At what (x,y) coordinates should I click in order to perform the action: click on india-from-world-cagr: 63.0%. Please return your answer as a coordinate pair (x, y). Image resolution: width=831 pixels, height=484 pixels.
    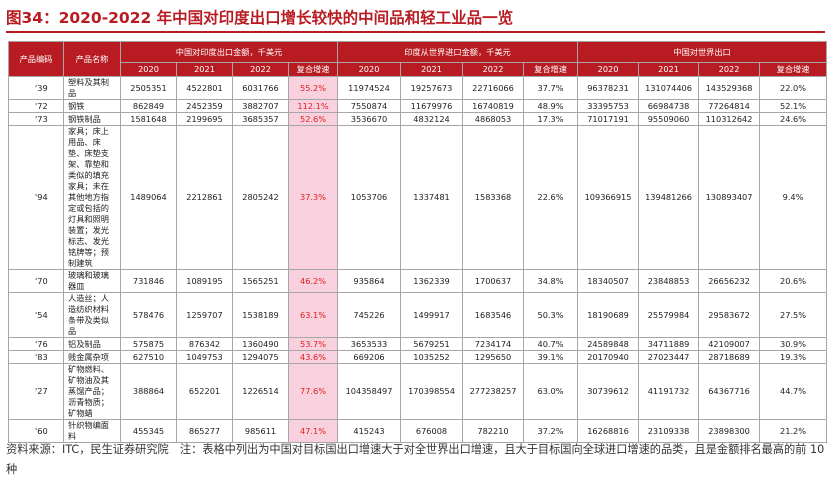
    Looking at the image, I should click on (551, 391).